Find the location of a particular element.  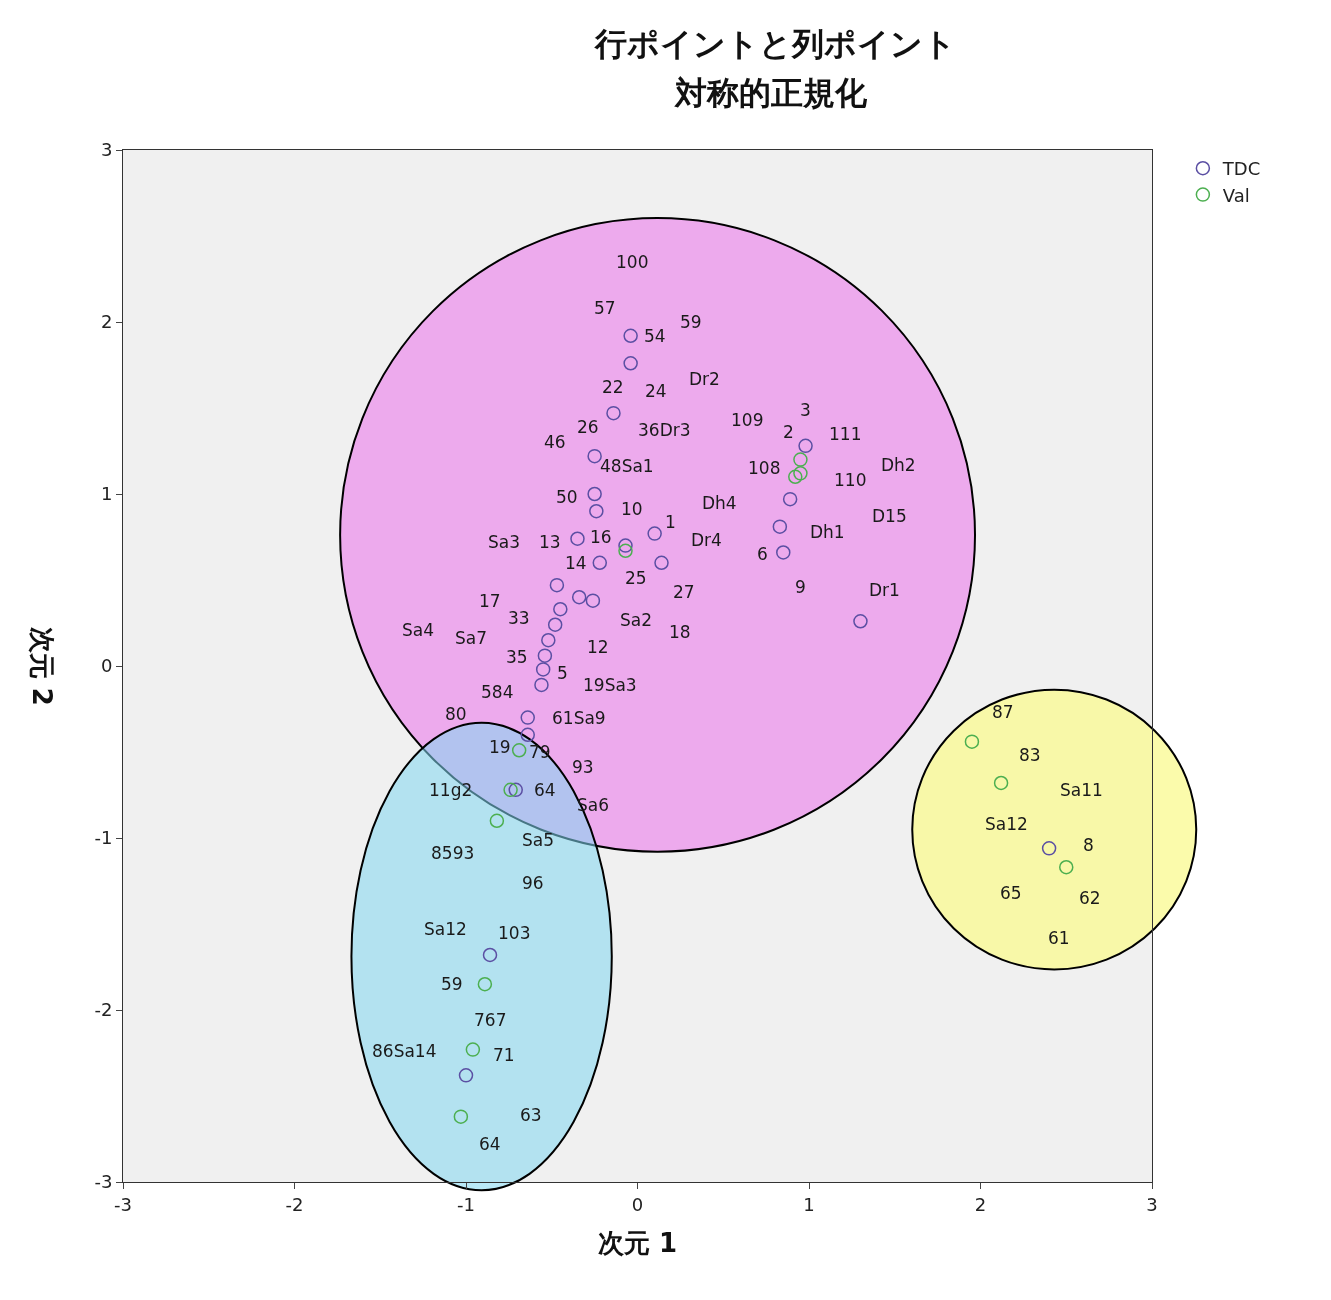

annotation: 83 is located at coordinates (1030, 755).